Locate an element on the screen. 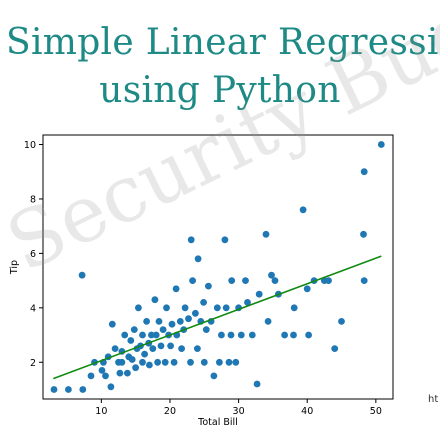 This screenshot has width=440, height=440. x-axis-ticks: 10 20 30 40 50 is located at coordinates (238, 408).